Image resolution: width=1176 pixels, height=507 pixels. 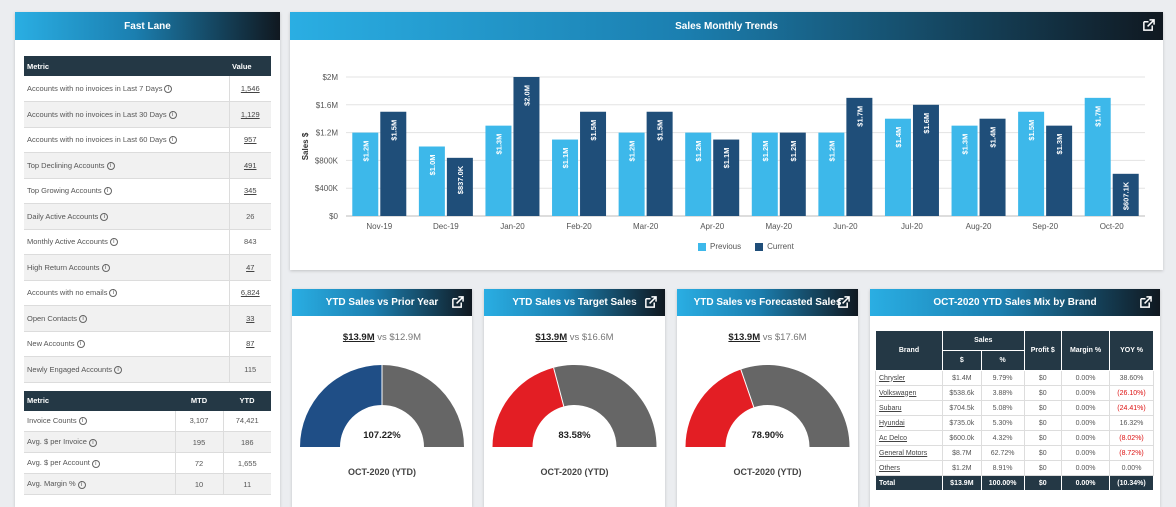 What do you see at coordinates (1131, 483) in the screenshot?
I see `total-yoy: (10.34%)` at bounding box center [1131, 483].